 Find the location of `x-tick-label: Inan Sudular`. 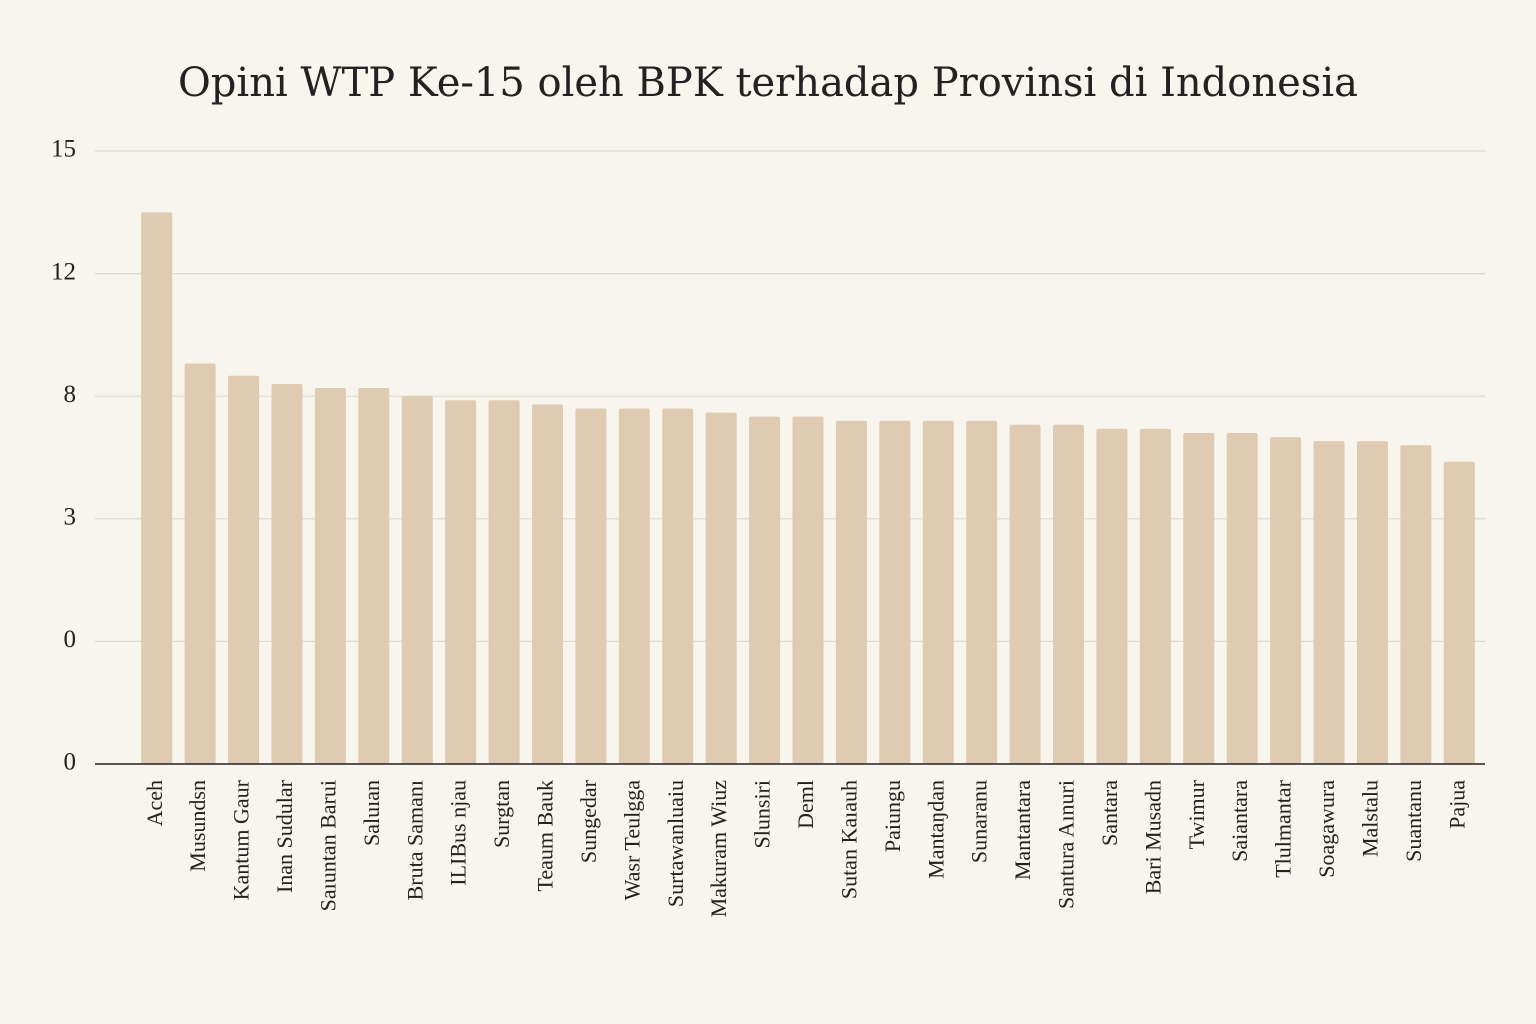

x-tick-label: Inan Sudular is located at coordinates (284, 836).